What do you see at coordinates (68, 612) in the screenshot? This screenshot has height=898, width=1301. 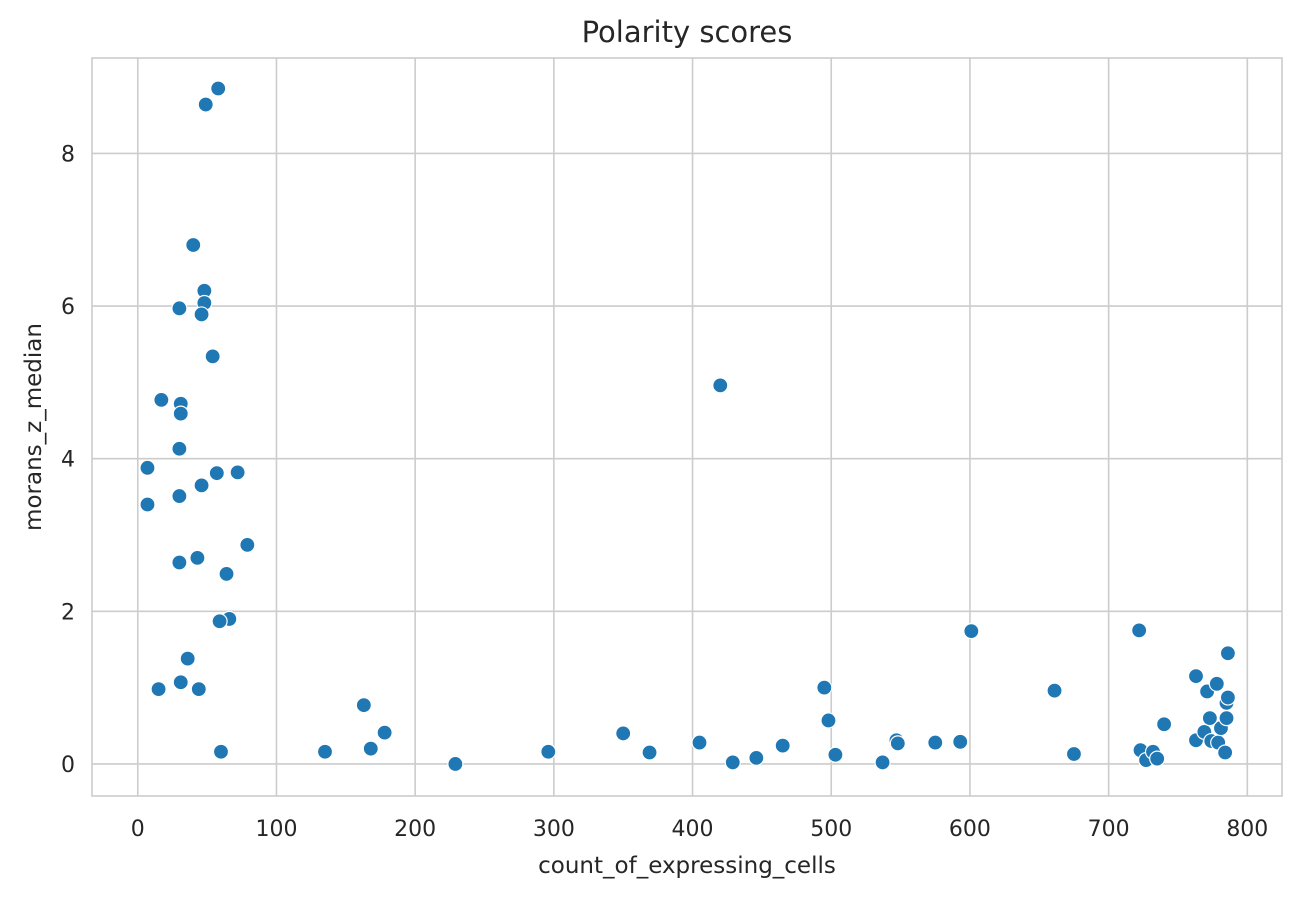 I see `y-tick-label: 2` at bounding box center [68, 612].